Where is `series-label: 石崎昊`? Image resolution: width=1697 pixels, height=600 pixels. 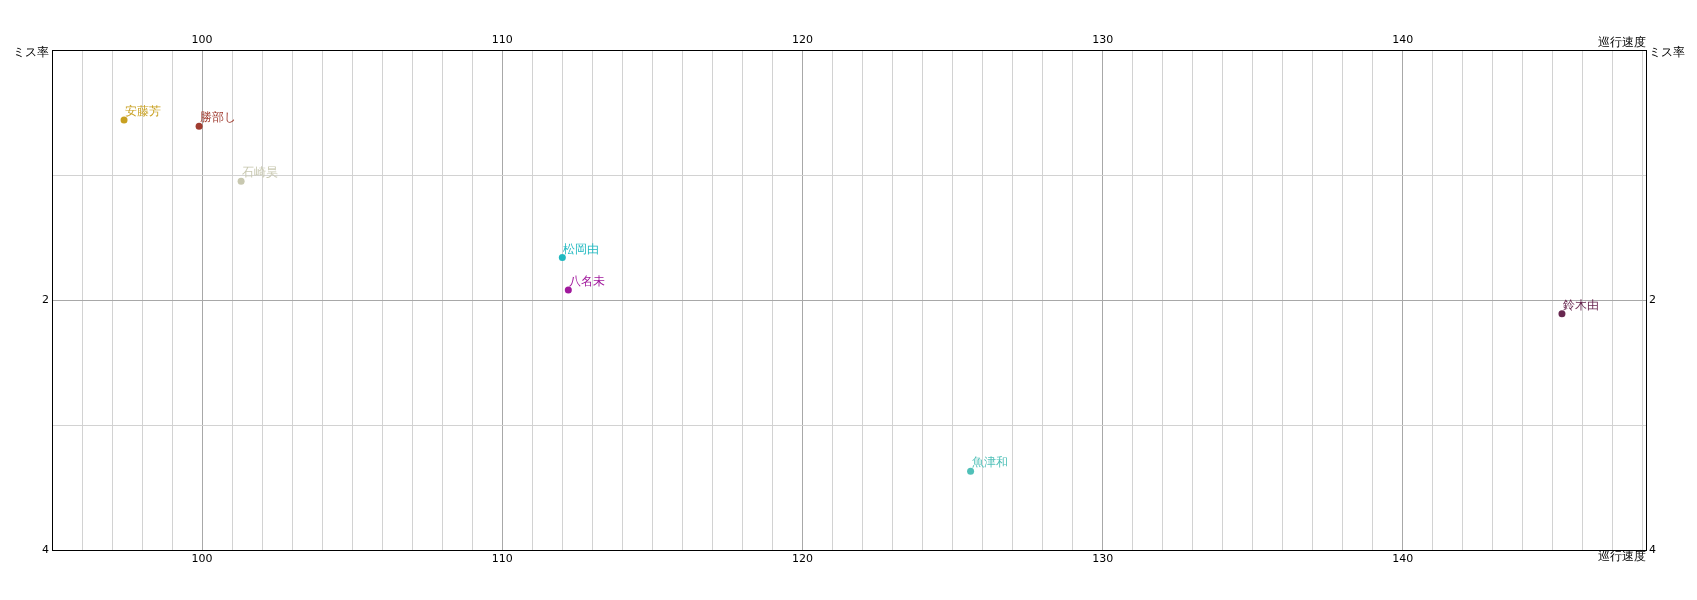 series-label: 石崎昊 is located at coordinates (260, 172).